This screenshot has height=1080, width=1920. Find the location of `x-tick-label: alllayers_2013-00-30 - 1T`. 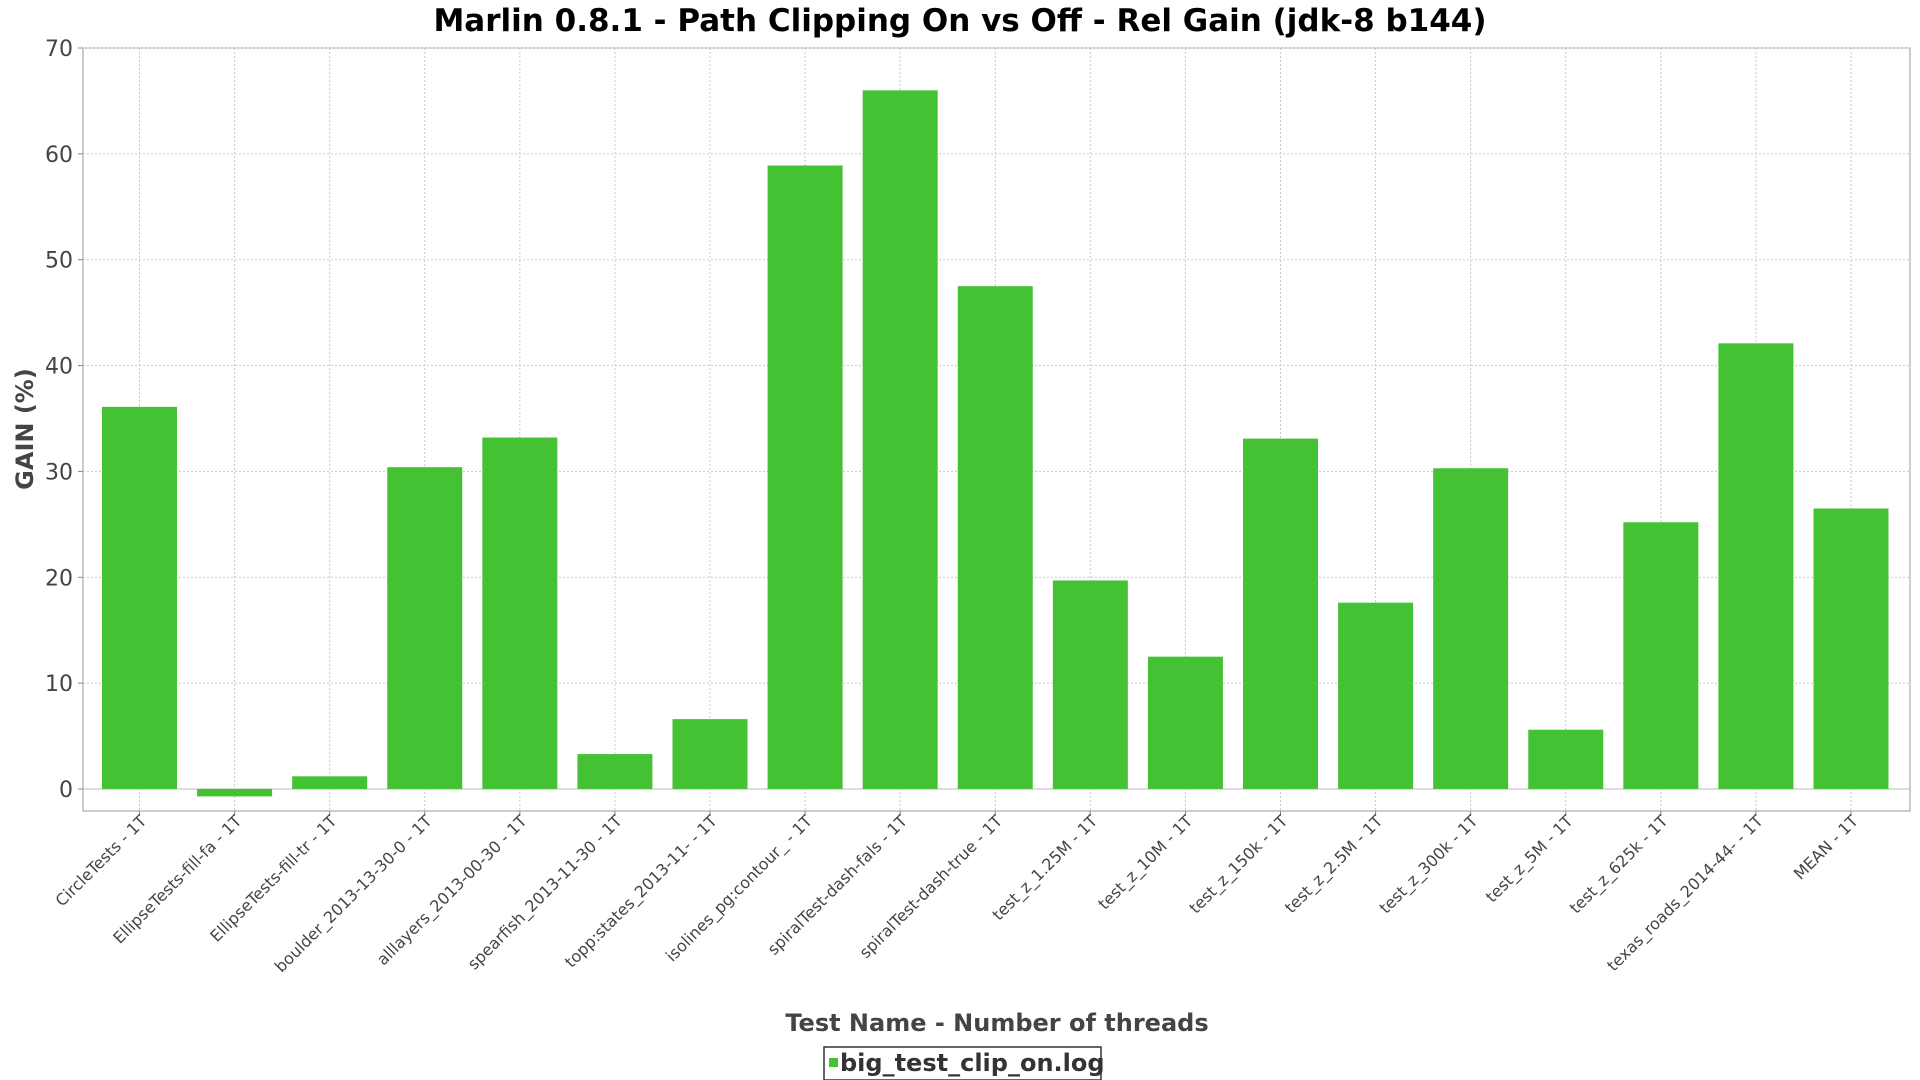

x-tick-label: alllayers_2013-00-30 - 1T is located at coordinates (452, 890).